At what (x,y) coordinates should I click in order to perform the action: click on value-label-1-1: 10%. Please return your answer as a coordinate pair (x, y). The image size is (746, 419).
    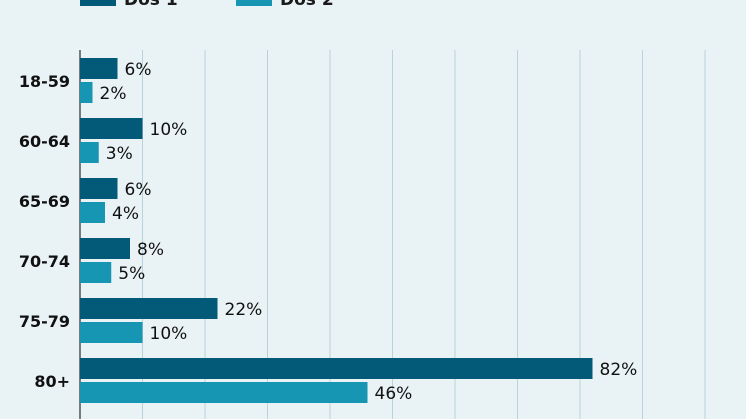
    Looking at the image, I should click on (169, 130).